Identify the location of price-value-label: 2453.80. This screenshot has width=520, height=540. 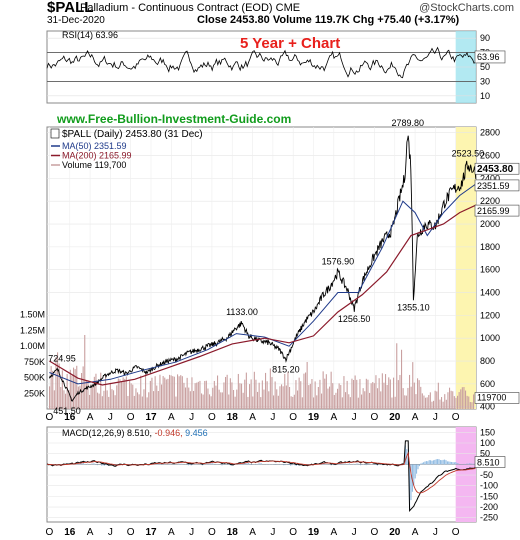
(495, 169).